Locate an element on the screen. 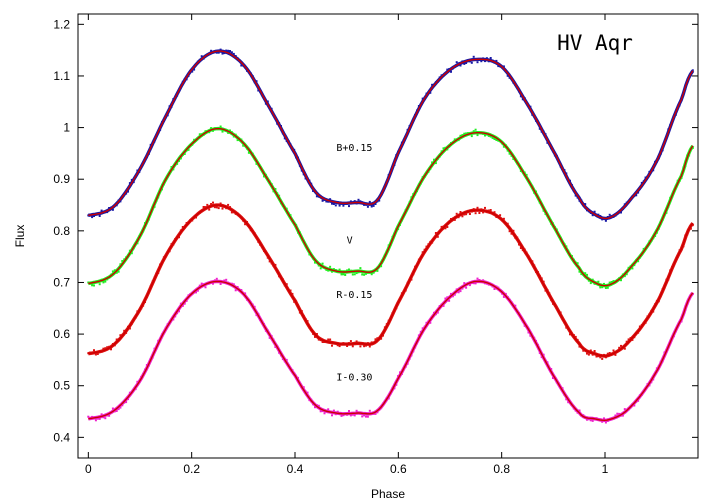 The width and height of the screenshot is (720, 504). y-tick-label: 0.8 is located at coordinates (61, 231).